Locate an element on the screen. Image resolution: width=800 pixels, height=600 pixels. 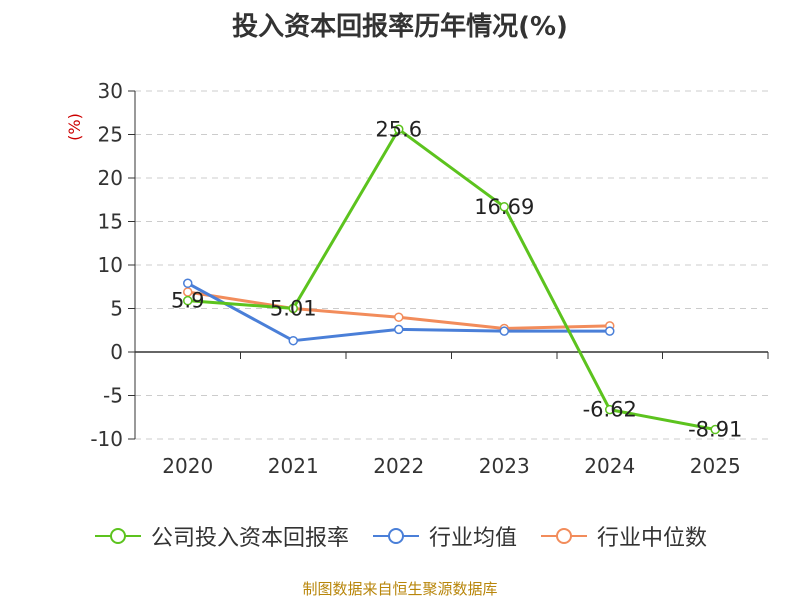
data-source-note: 制图数据来自恒生聚源数据库 is located at coordinates (400, 589).